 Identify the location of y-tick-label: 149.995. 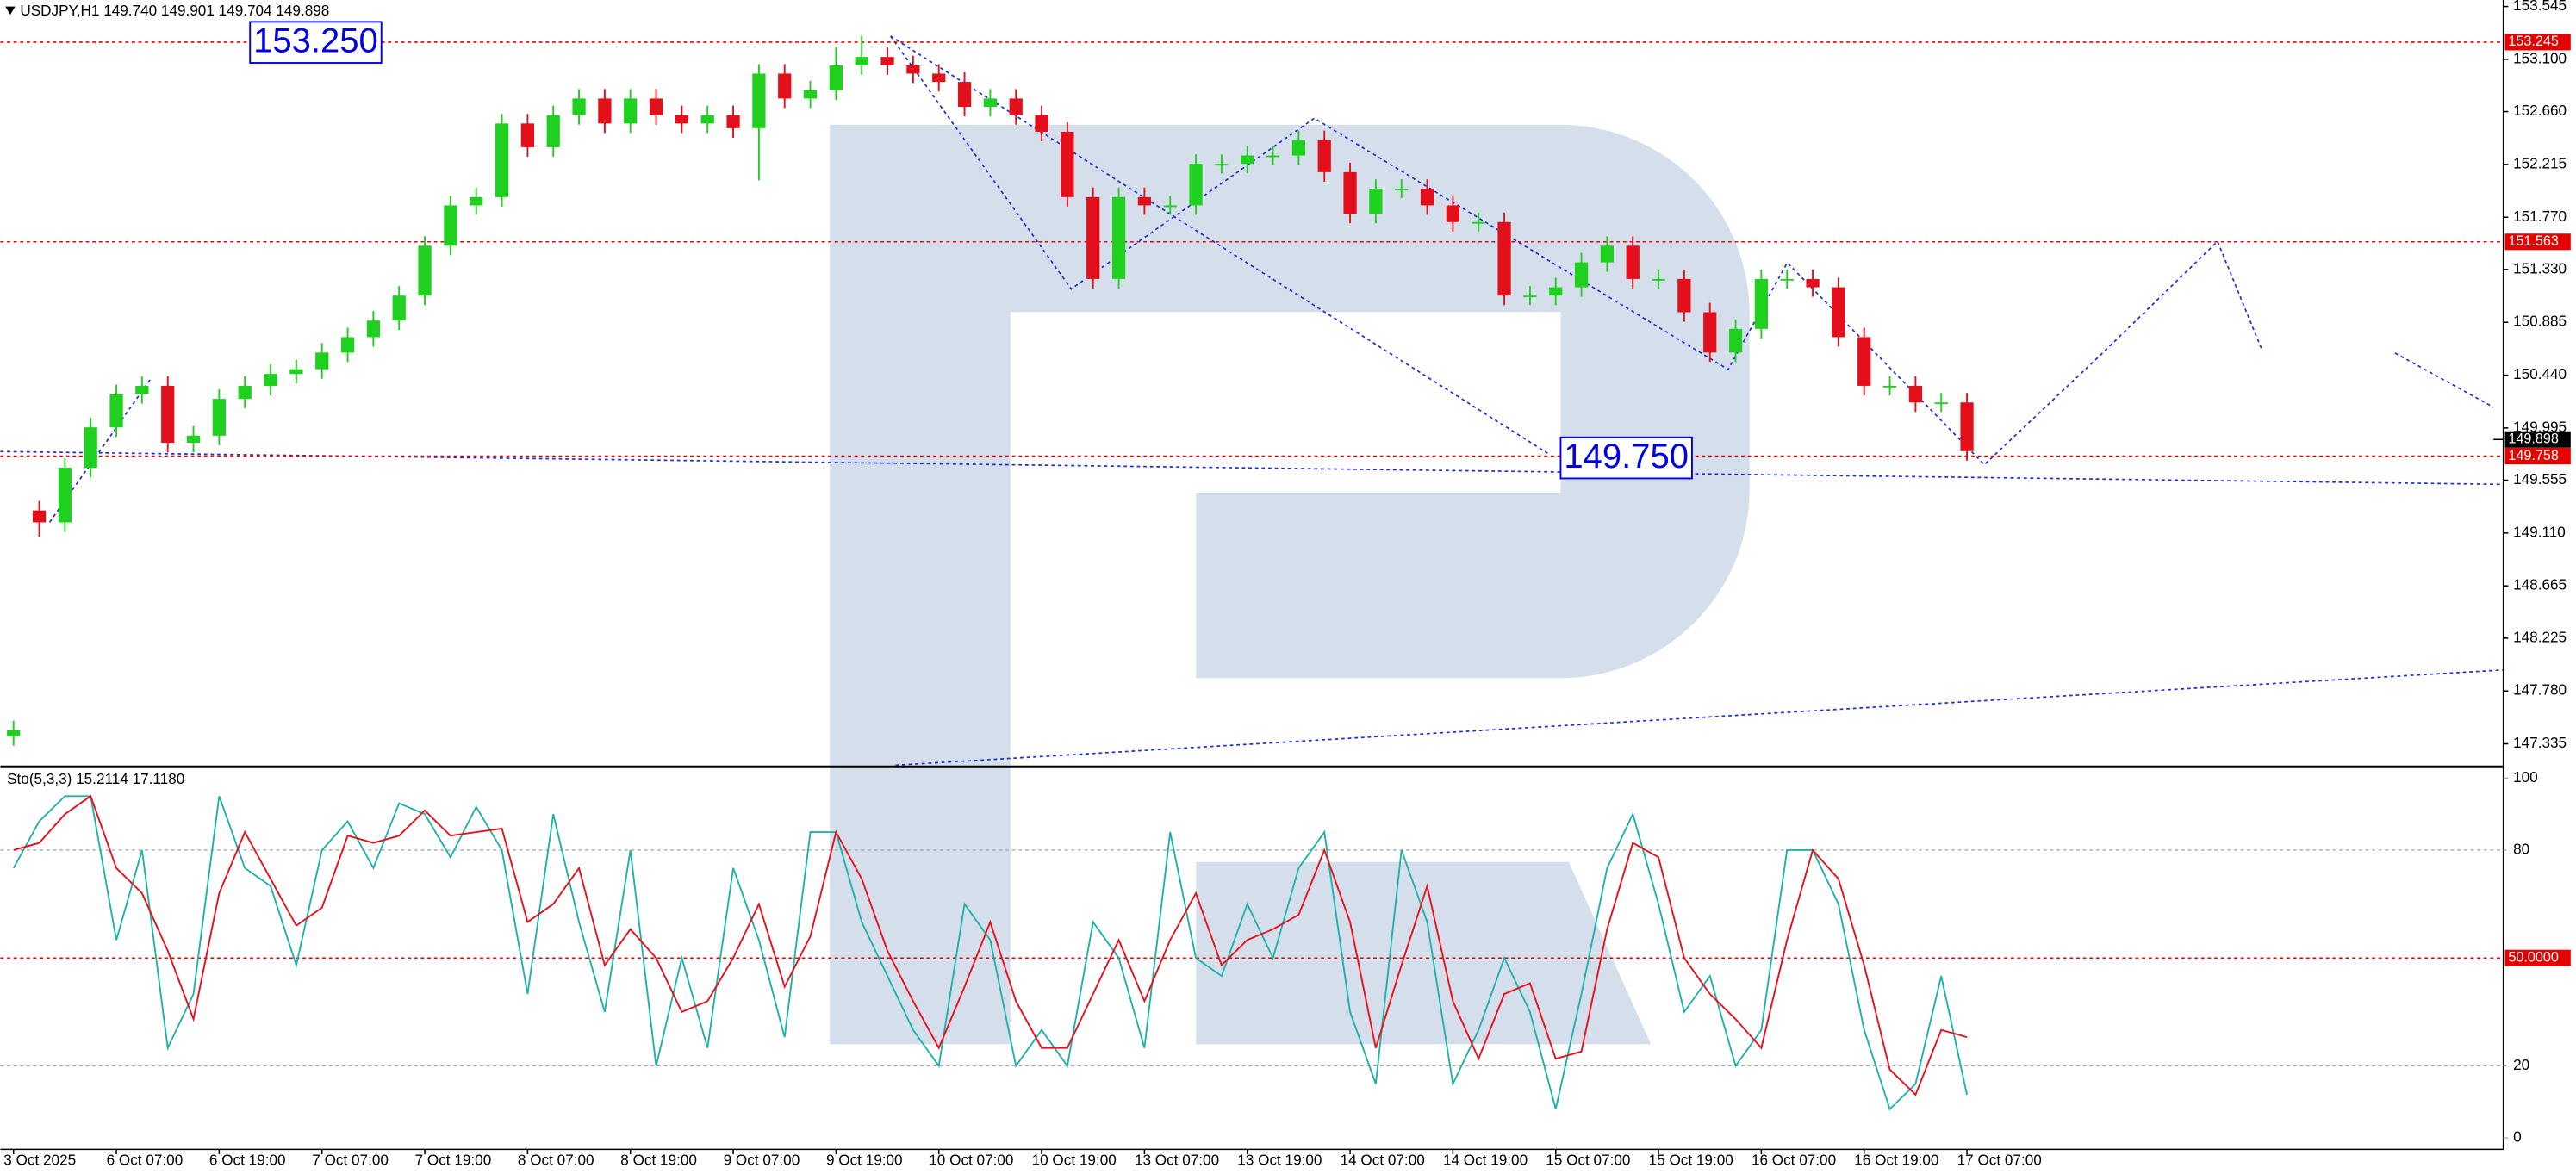
(2540, 426).